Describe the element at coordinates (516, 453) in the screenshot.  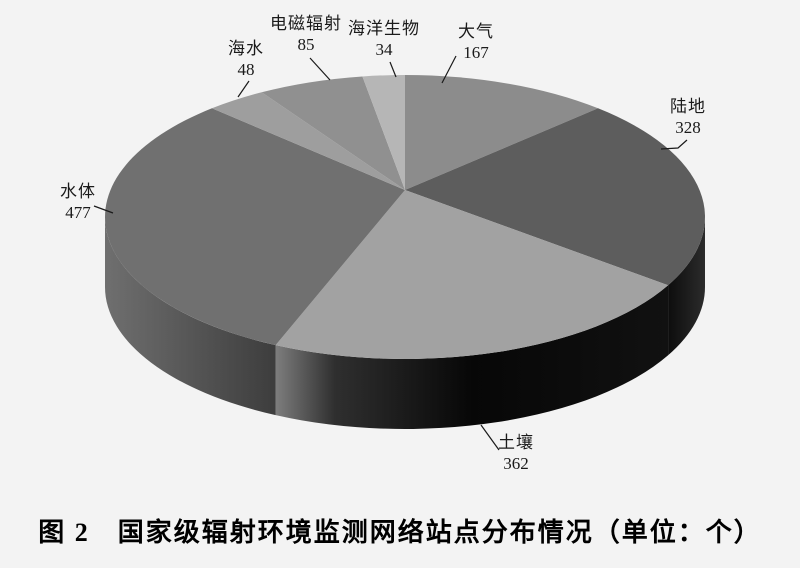
I see `slice-label-soil: 土壤 362` at that location.